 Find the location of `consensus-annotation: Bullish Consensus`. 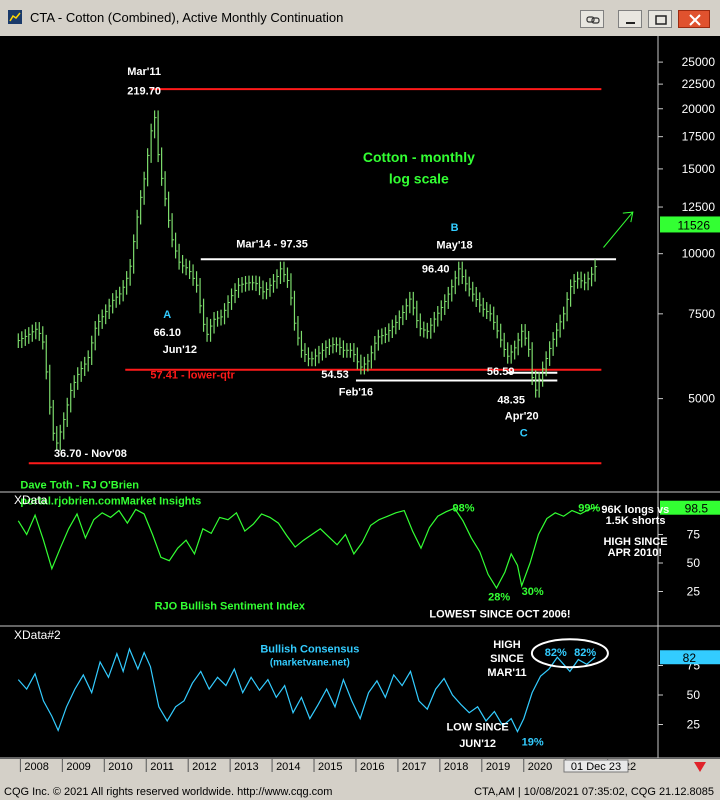

consensus-annotation: Bullish Consensus is located at coordinates (309, 650).